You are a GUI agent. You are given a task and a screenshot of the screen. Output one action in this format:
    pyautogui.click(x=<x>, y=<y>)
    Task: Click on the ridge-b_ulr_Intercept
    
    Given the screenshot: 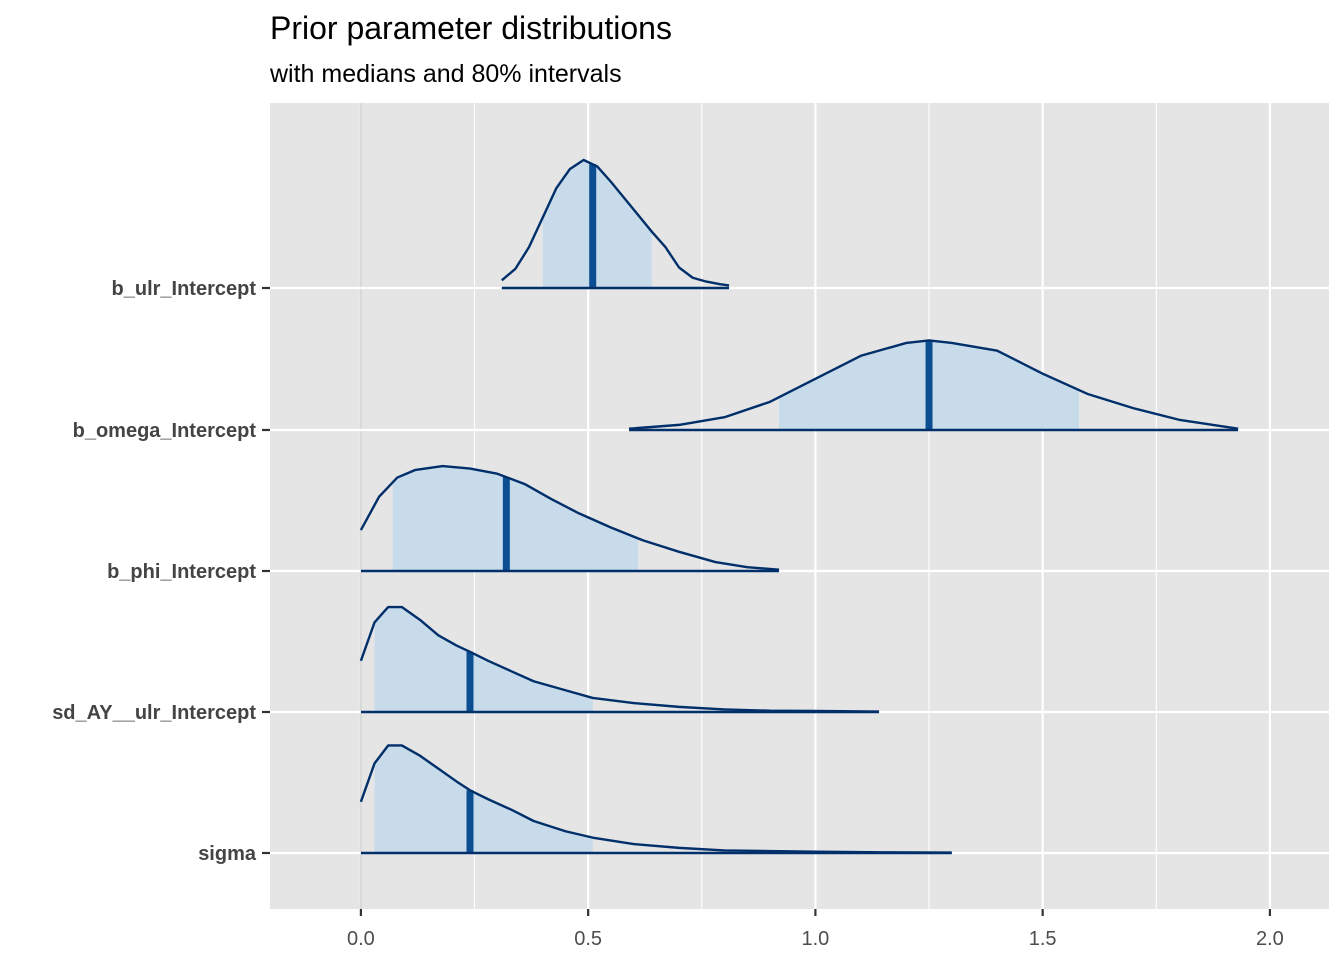 What is the action you would take?
    pyautogui.click(x=615, y=224)
    